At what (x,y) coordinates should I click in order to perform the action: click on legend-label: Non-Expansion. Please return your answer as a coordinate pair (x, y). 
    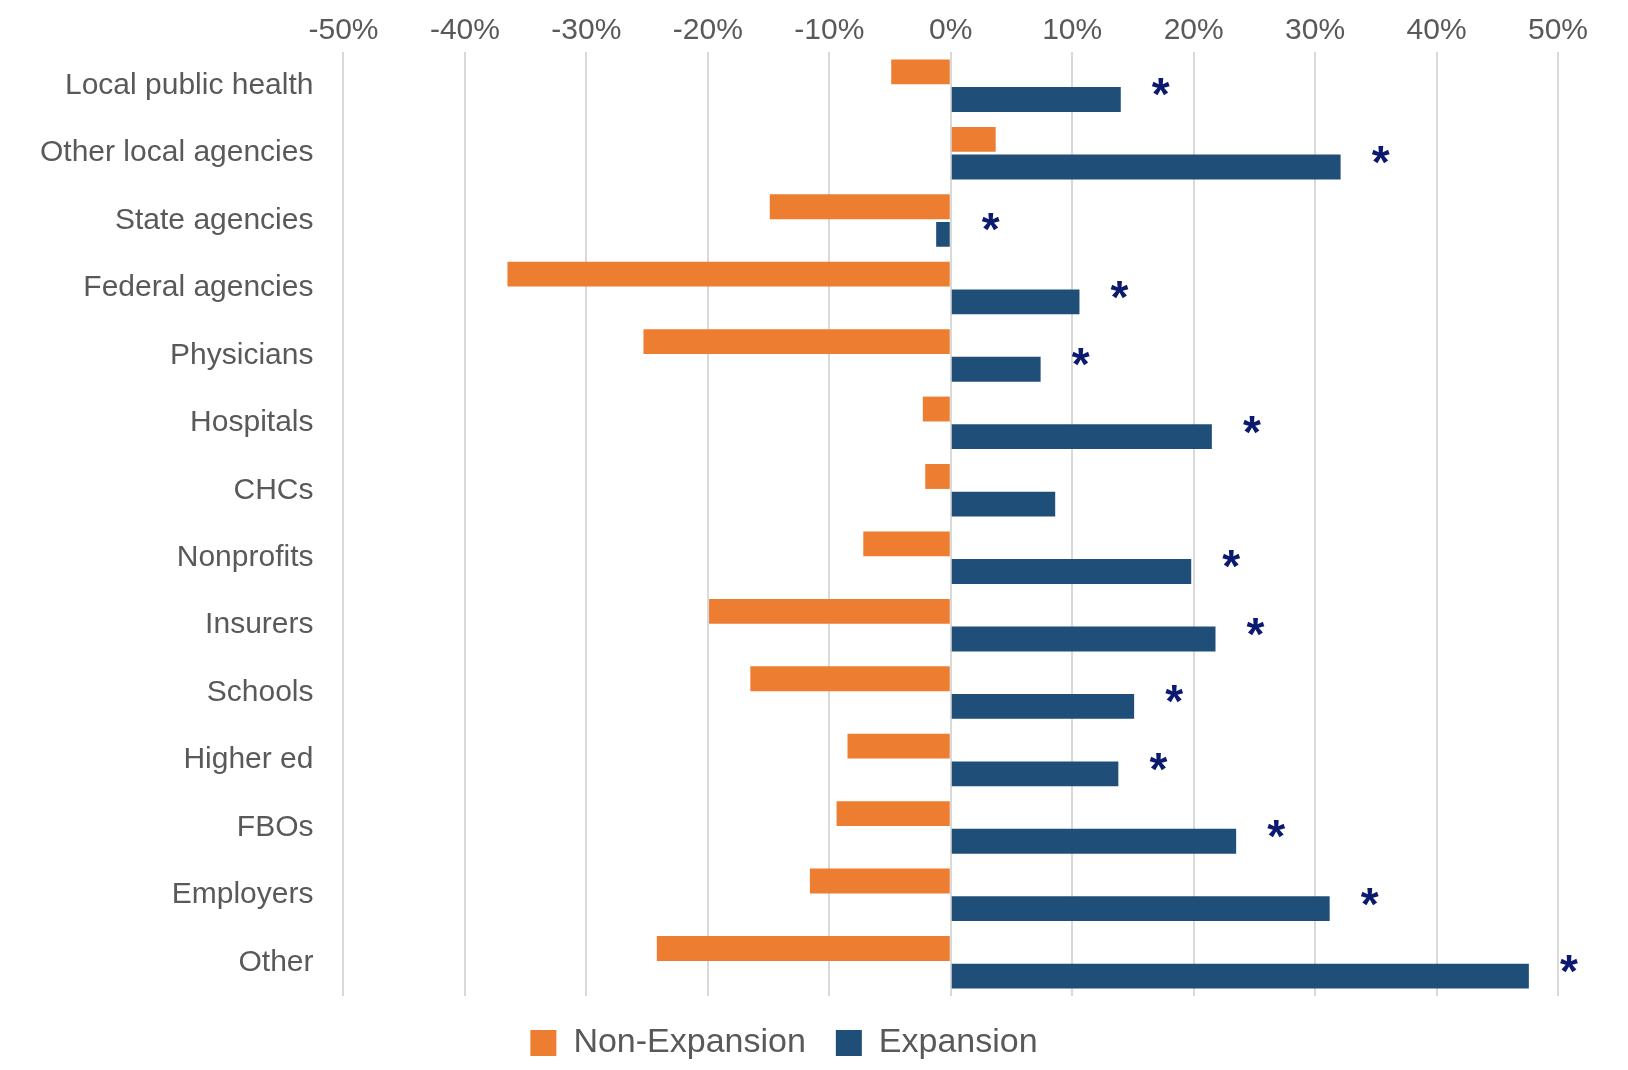
    Looking at the image, I should click on (689, 1040).